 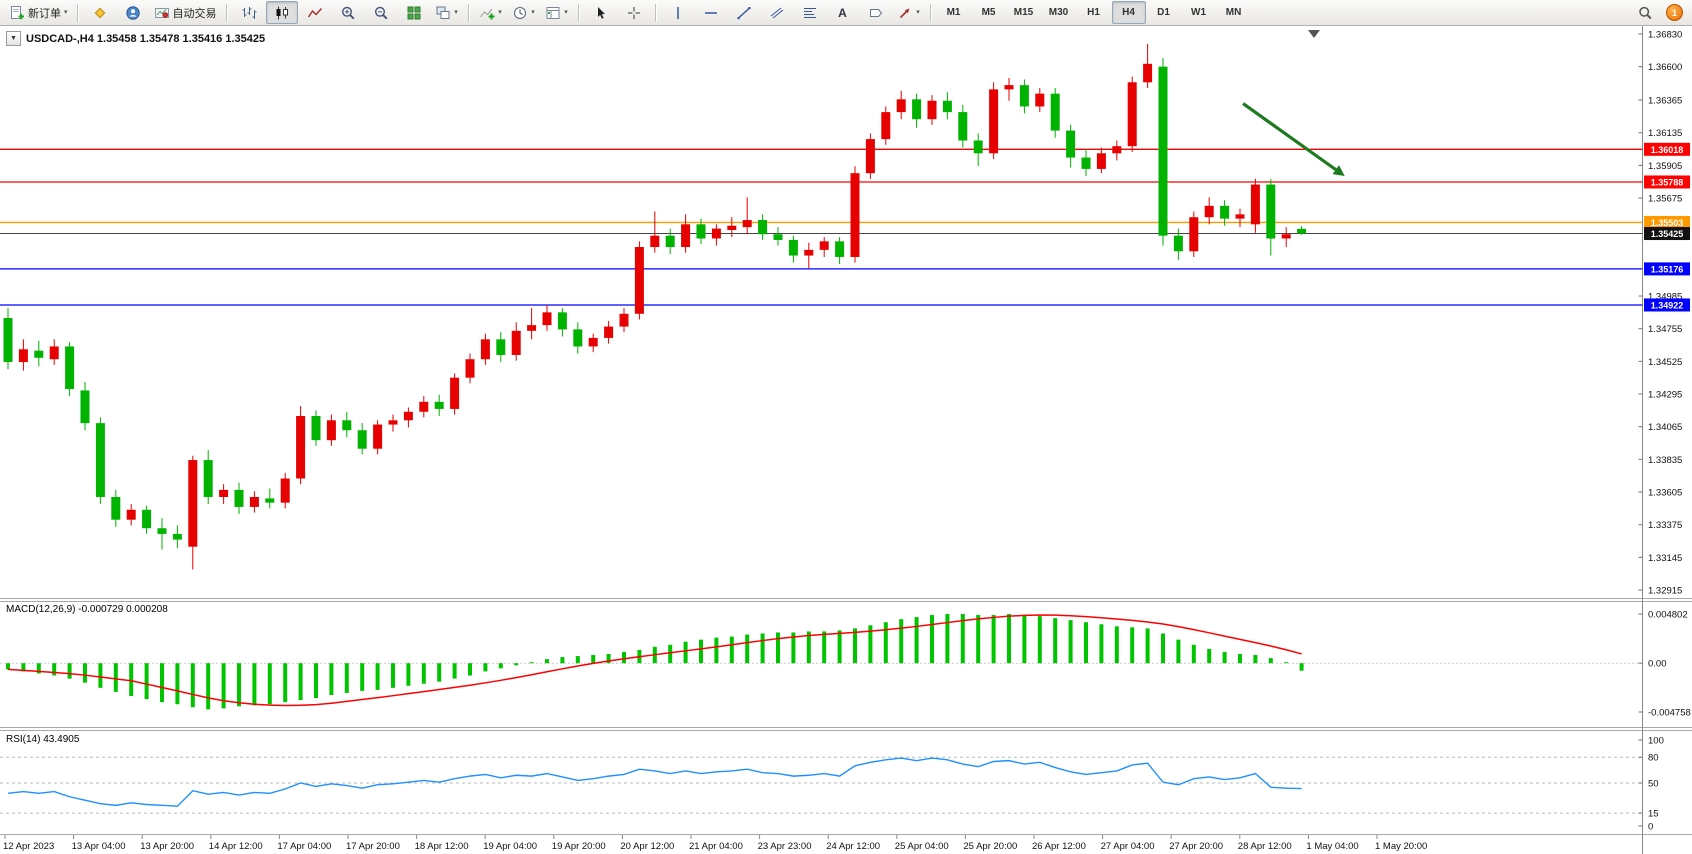 I want to click on line-chart-icon, so click(x=314, y=12).